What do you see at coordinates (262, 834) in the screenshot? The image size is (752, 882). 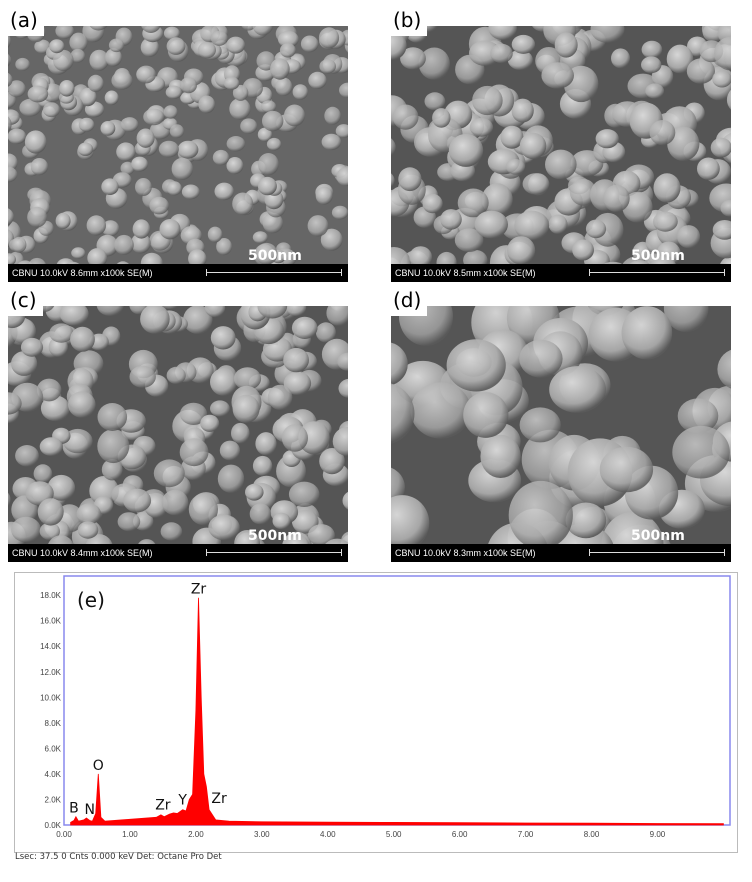 I see `x-tick-label: 3.00` at bounding box center [262, 834].